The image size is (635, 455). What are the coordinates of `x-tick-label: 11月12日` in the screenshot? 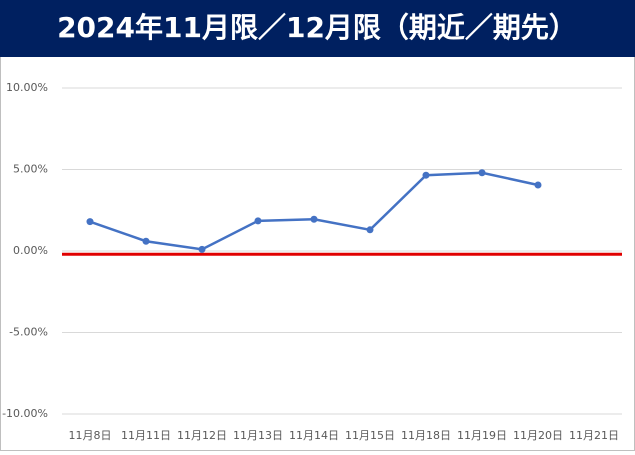 It's located at (202, 435).